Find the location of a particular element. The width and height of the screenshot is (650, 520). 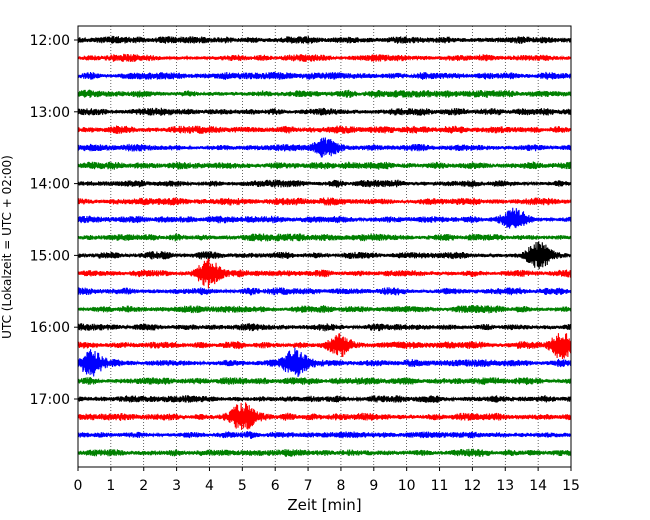

y-axis-label: UTC (Lokalzeit = UTC + 02:00) is located at coordinates (7, 247).